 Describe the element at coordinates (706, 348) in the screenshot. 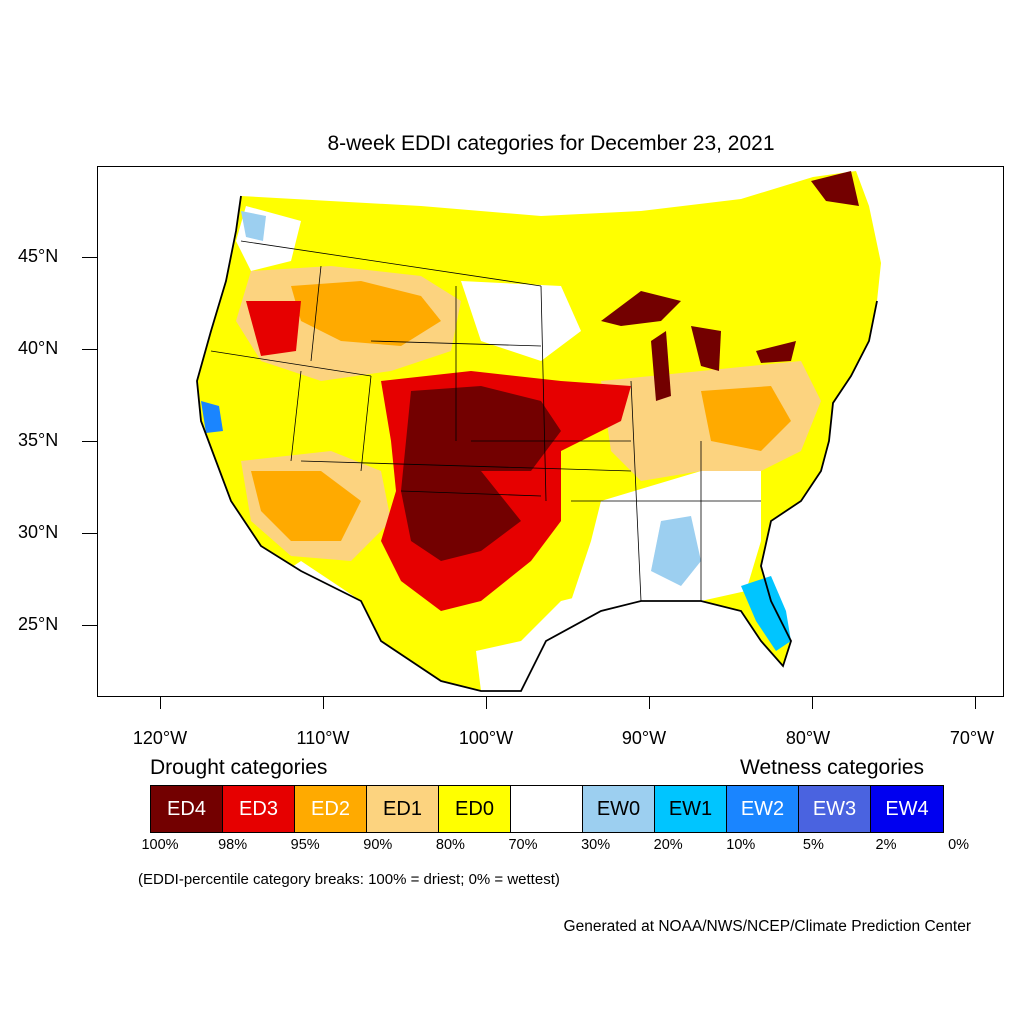

I see `ed4-lake-huron` at that location.